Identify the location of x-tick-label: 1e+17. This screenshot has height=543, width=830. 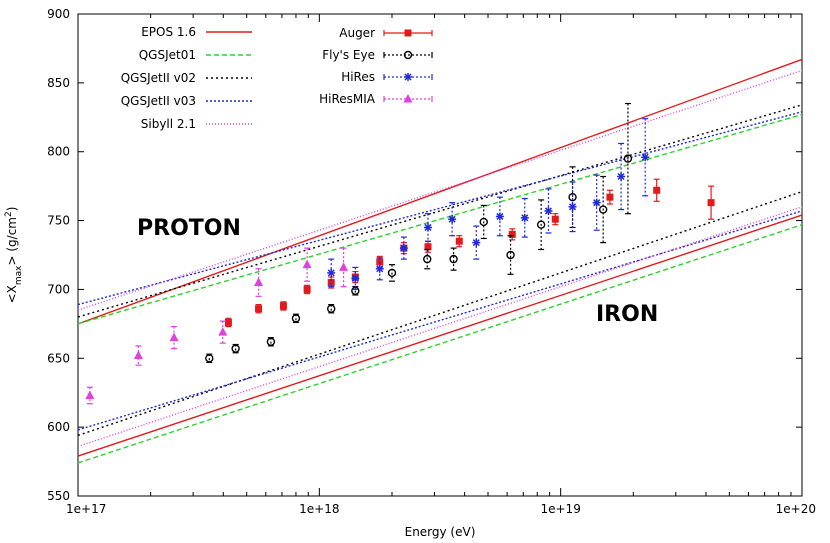
(86, 509).